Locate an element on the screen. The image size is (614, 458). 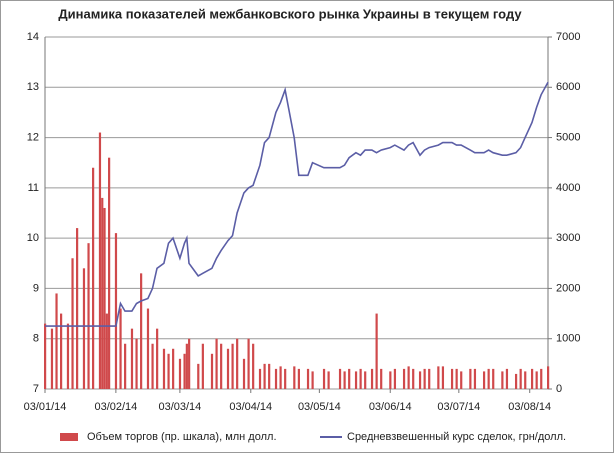
y-tick-label: 12 is located at coordinates (33, 137).